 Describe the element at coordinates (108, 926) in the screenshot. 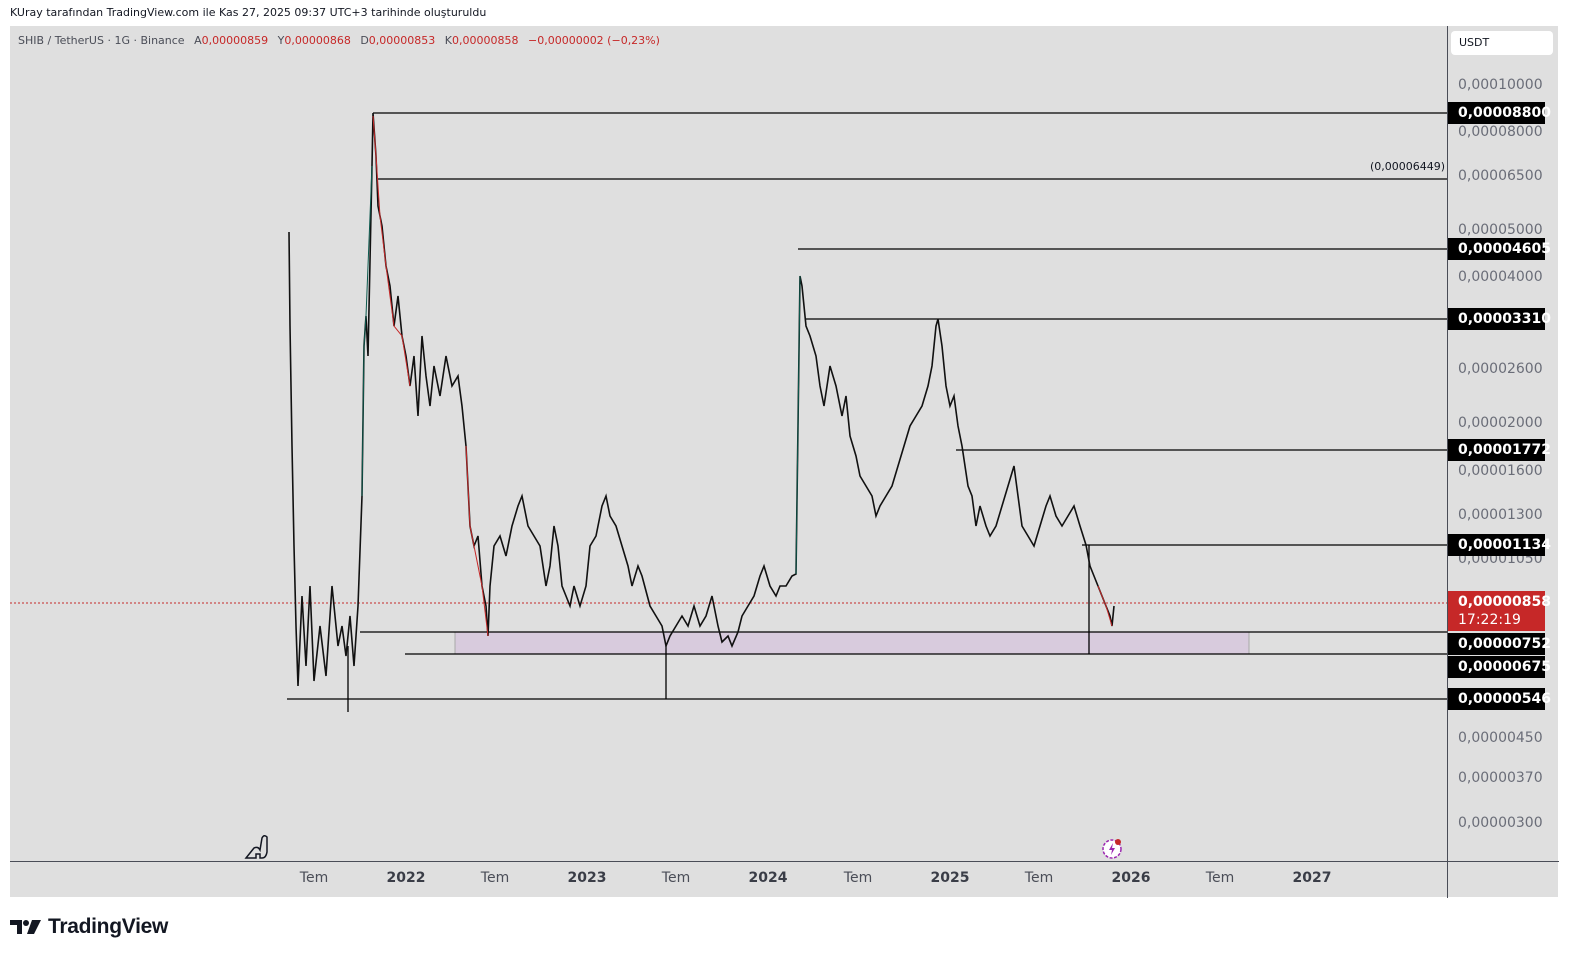

I see `brand-name: TradingView` at that location.